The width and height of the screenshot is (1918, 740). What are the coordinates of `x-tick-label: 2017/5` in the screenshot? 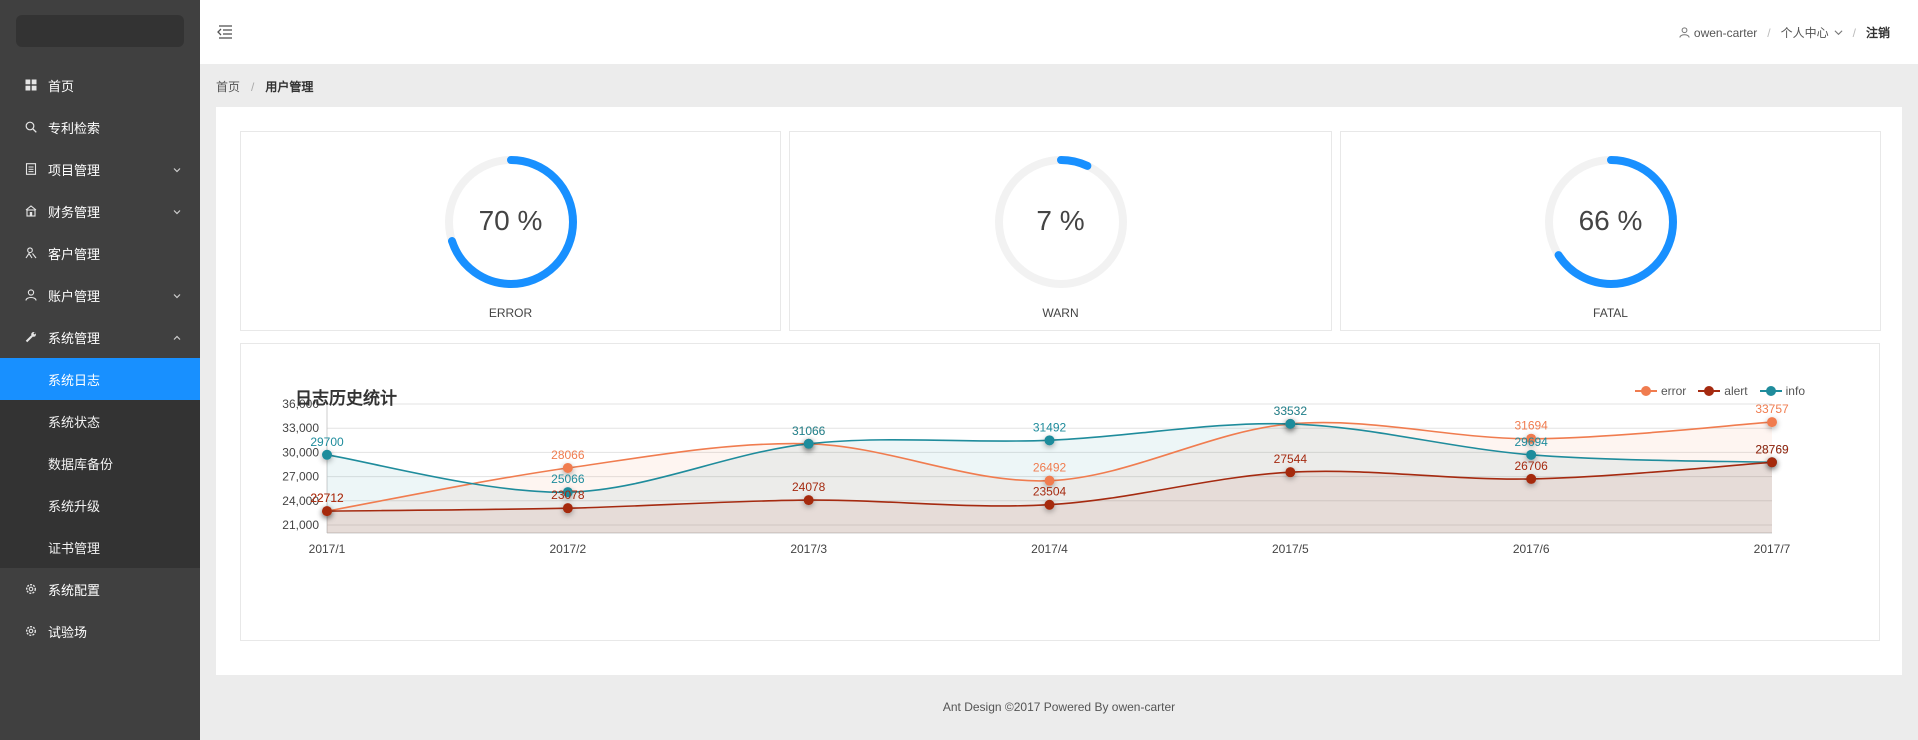 It's located at (1290, 549).